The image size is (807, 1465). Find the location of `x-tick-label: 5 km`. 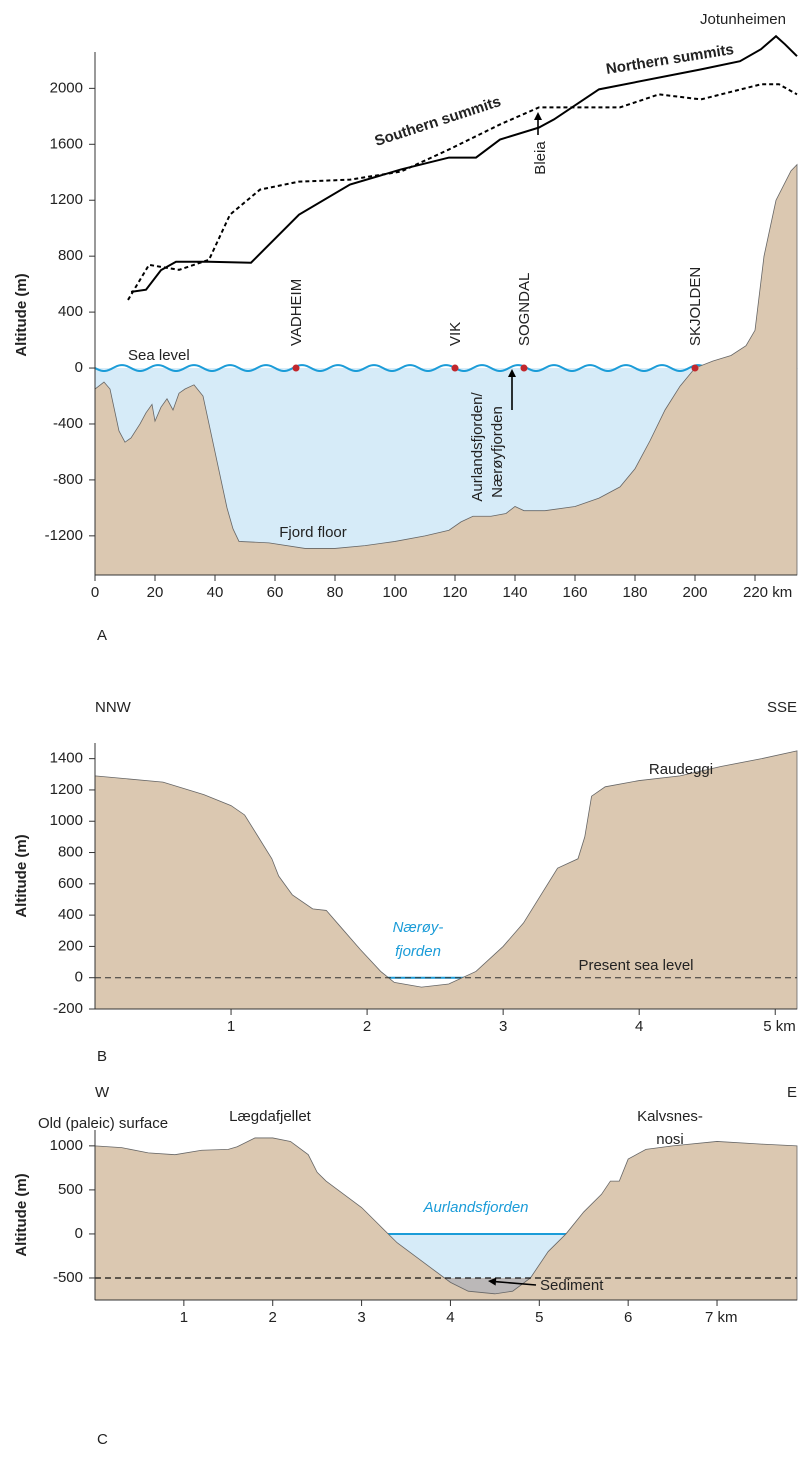

x-tick-label: 5 km is located at coordinates (779, 1026).